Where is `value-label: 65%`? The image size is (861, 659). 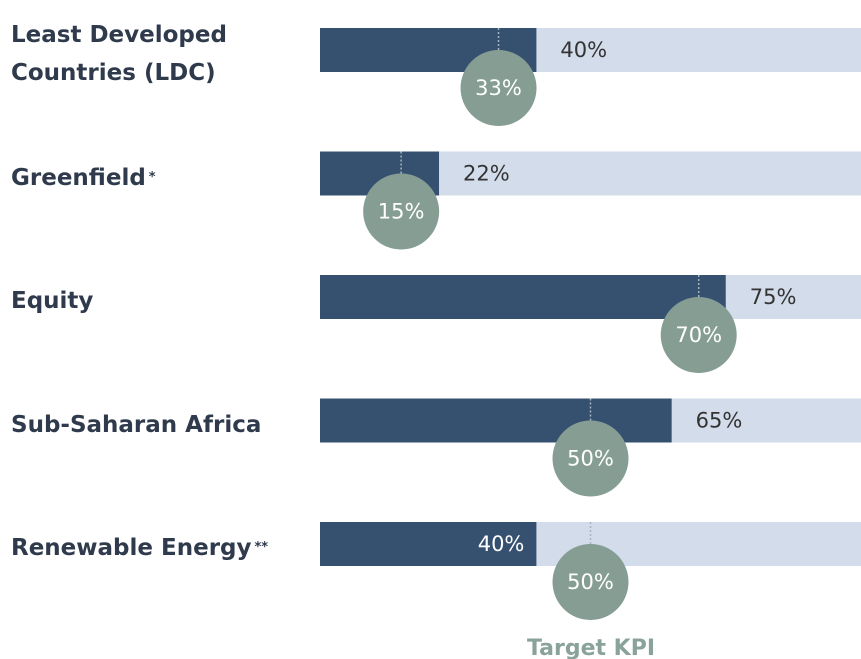
value-label: 65% is located at coordinates (719, 421).